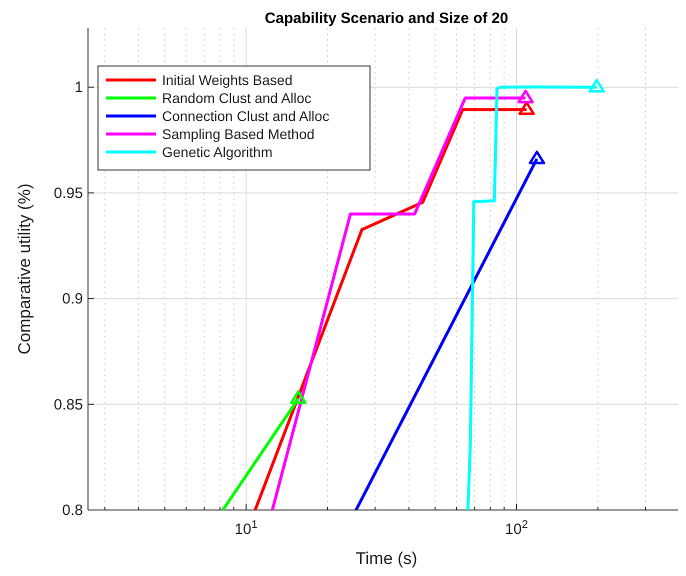 This screenshot has height=576, width=686. I want to click on legend-label: Initial Weights Based, so click(227, 80).